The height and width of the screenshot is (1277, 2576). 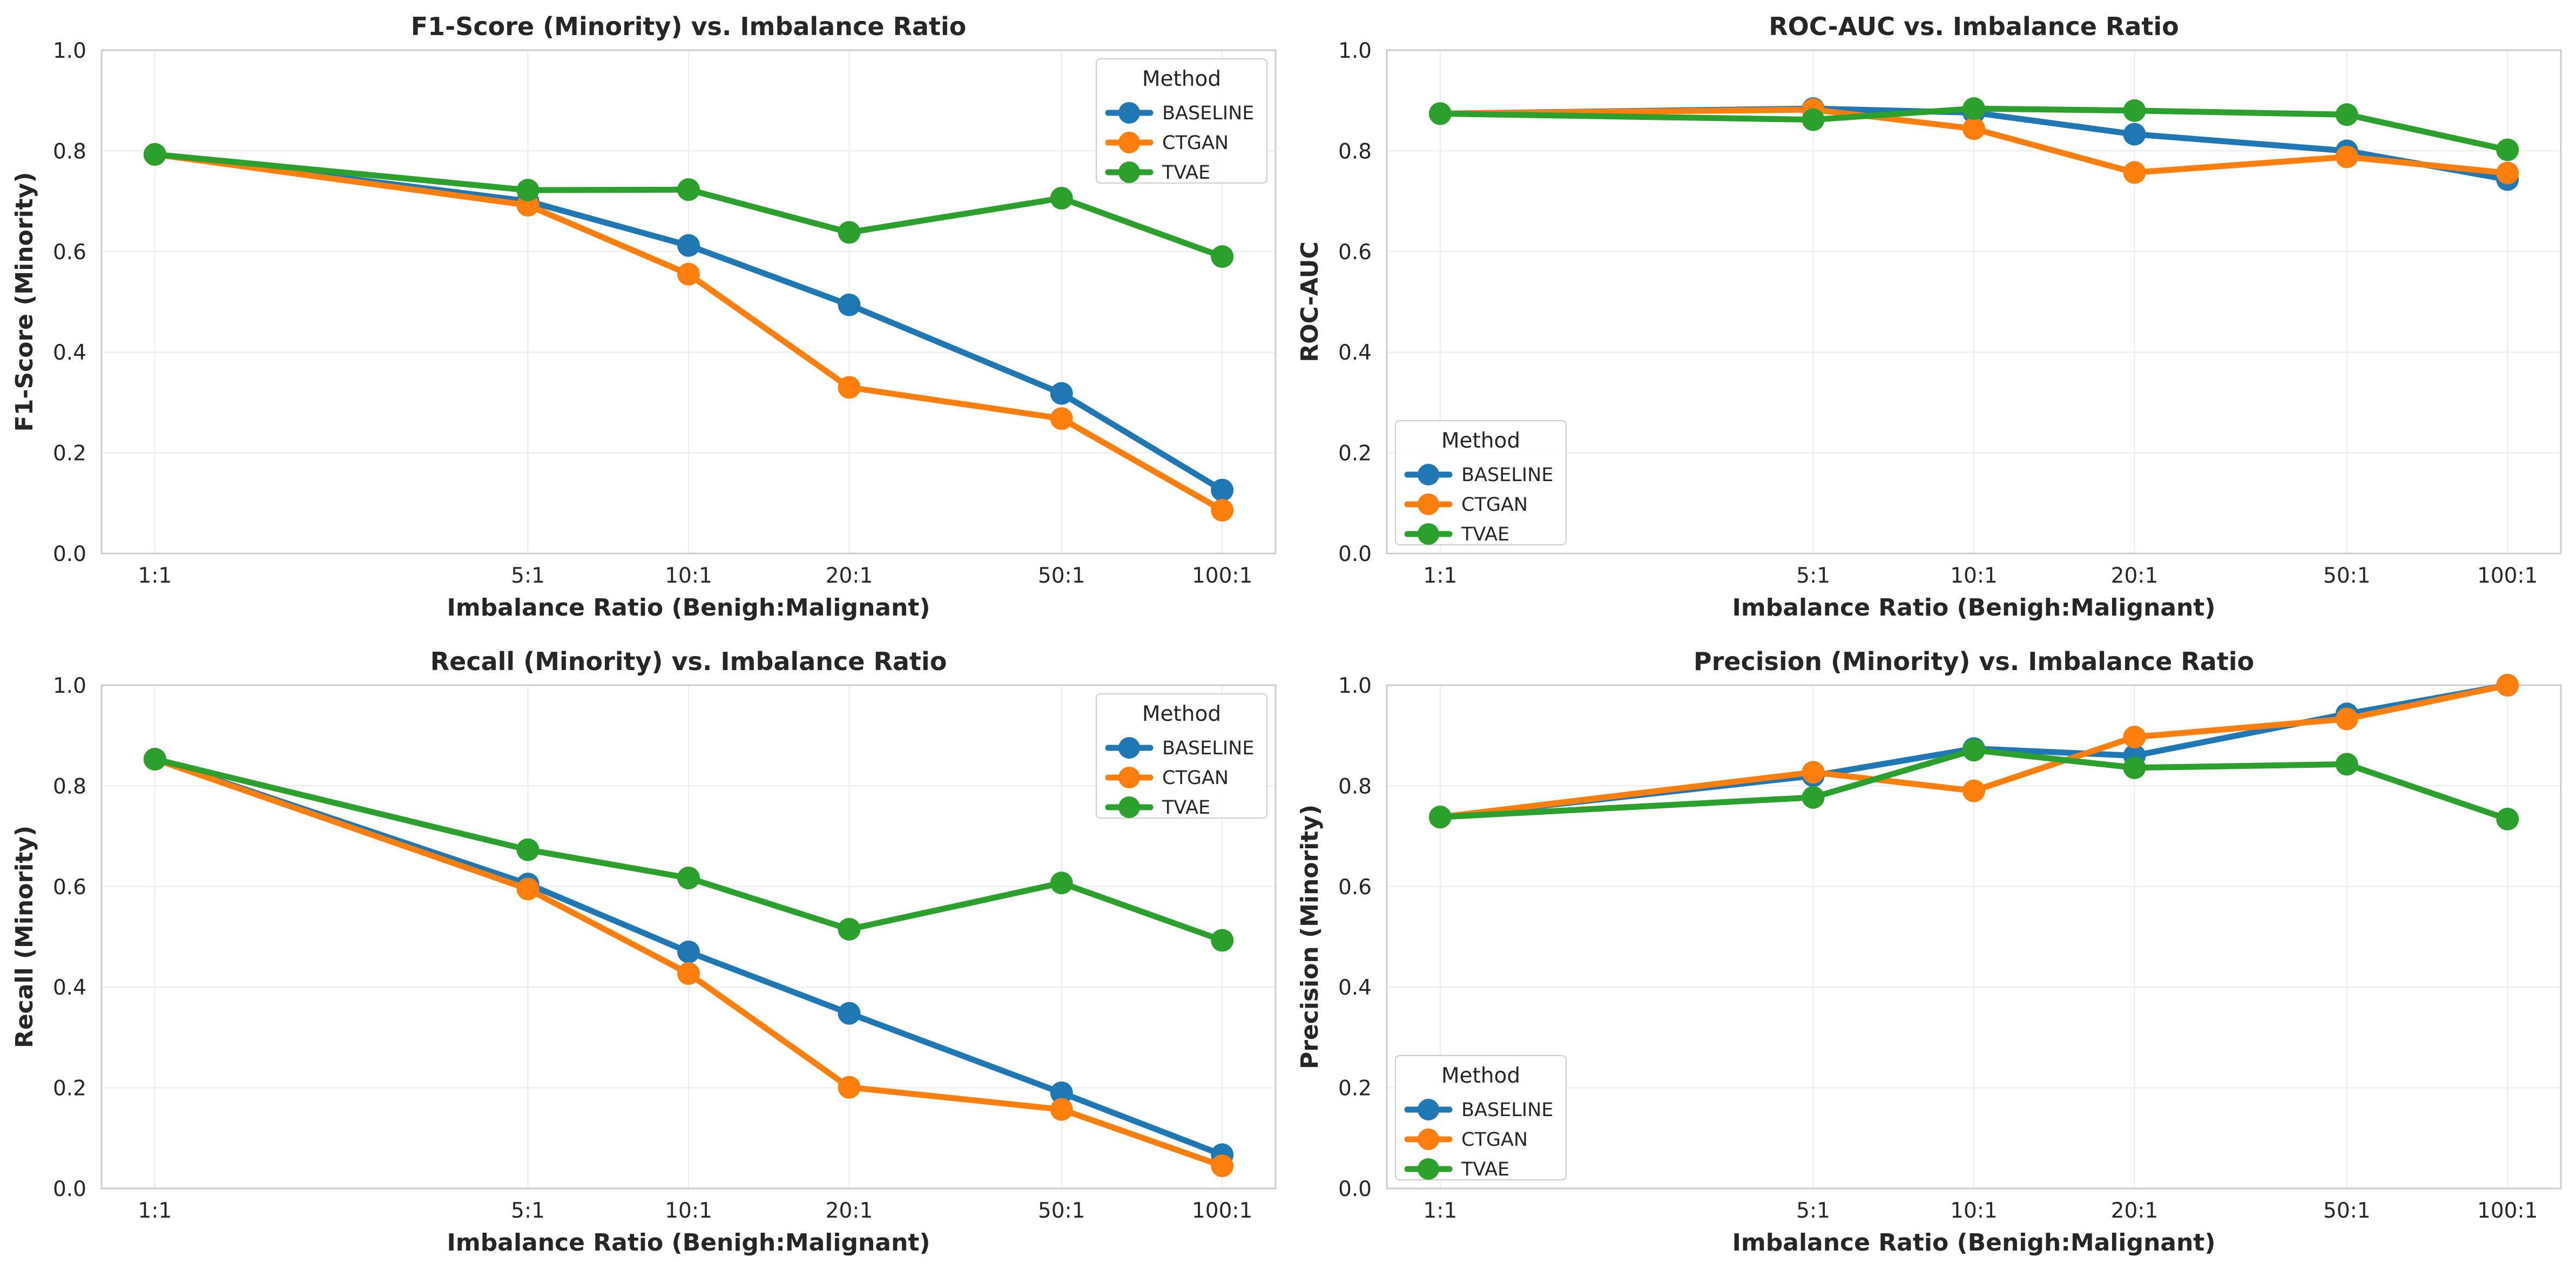 I want to click on y-axis-label: ROC-AUC, so click(x=1310, y=301).